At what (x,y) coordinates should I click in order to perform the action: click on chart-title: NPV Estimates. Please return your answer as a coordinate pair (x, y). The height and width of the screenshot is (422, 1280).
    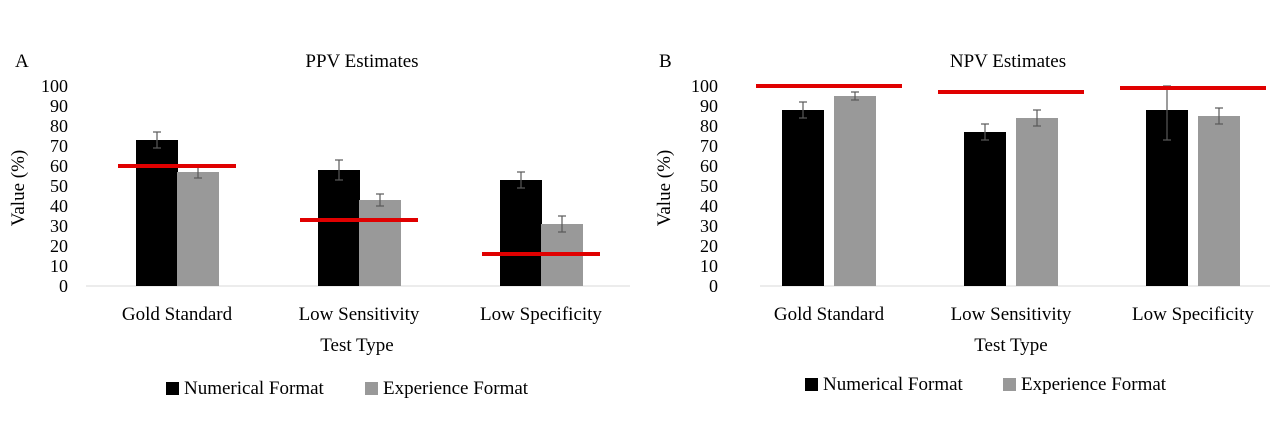
    Looking at the image, I should click on (1008, 61).